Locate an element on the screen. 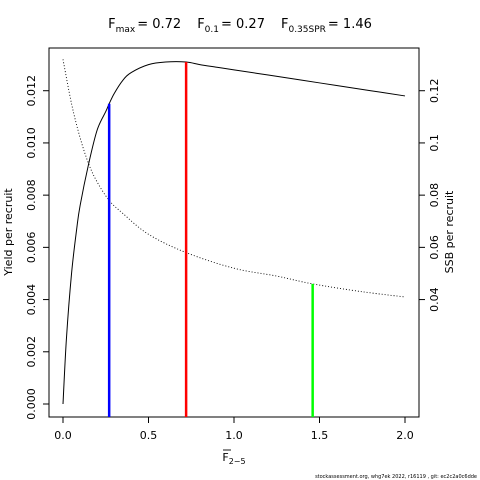 Image resolution: width=480 pixels, height=480 pixels. x-tick-label: 2.0 is located at coordinates (405, 435).